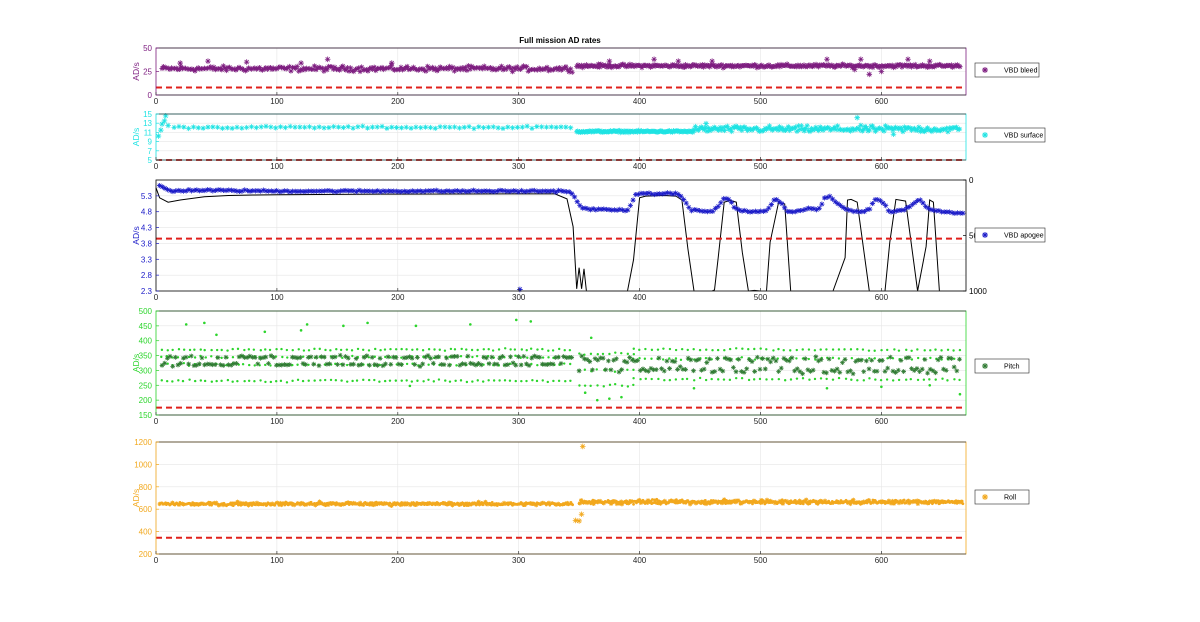  What do you see at coordinates (985, 235) in the screenshot?
I see `legend-marker` at bounding box center [985, 235].